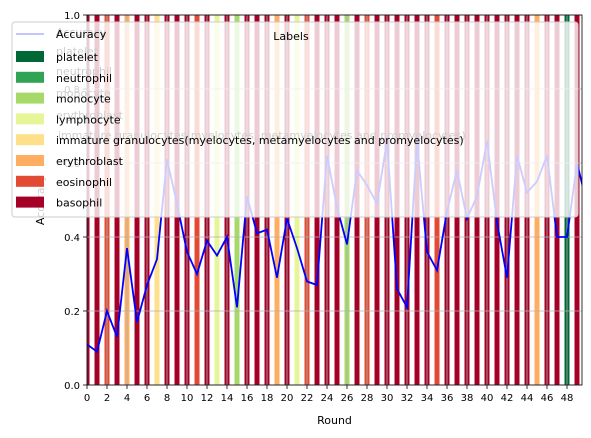 The image size is (591, 438). I want to click on legend-swatch-eosinophil, so click(30, 181).